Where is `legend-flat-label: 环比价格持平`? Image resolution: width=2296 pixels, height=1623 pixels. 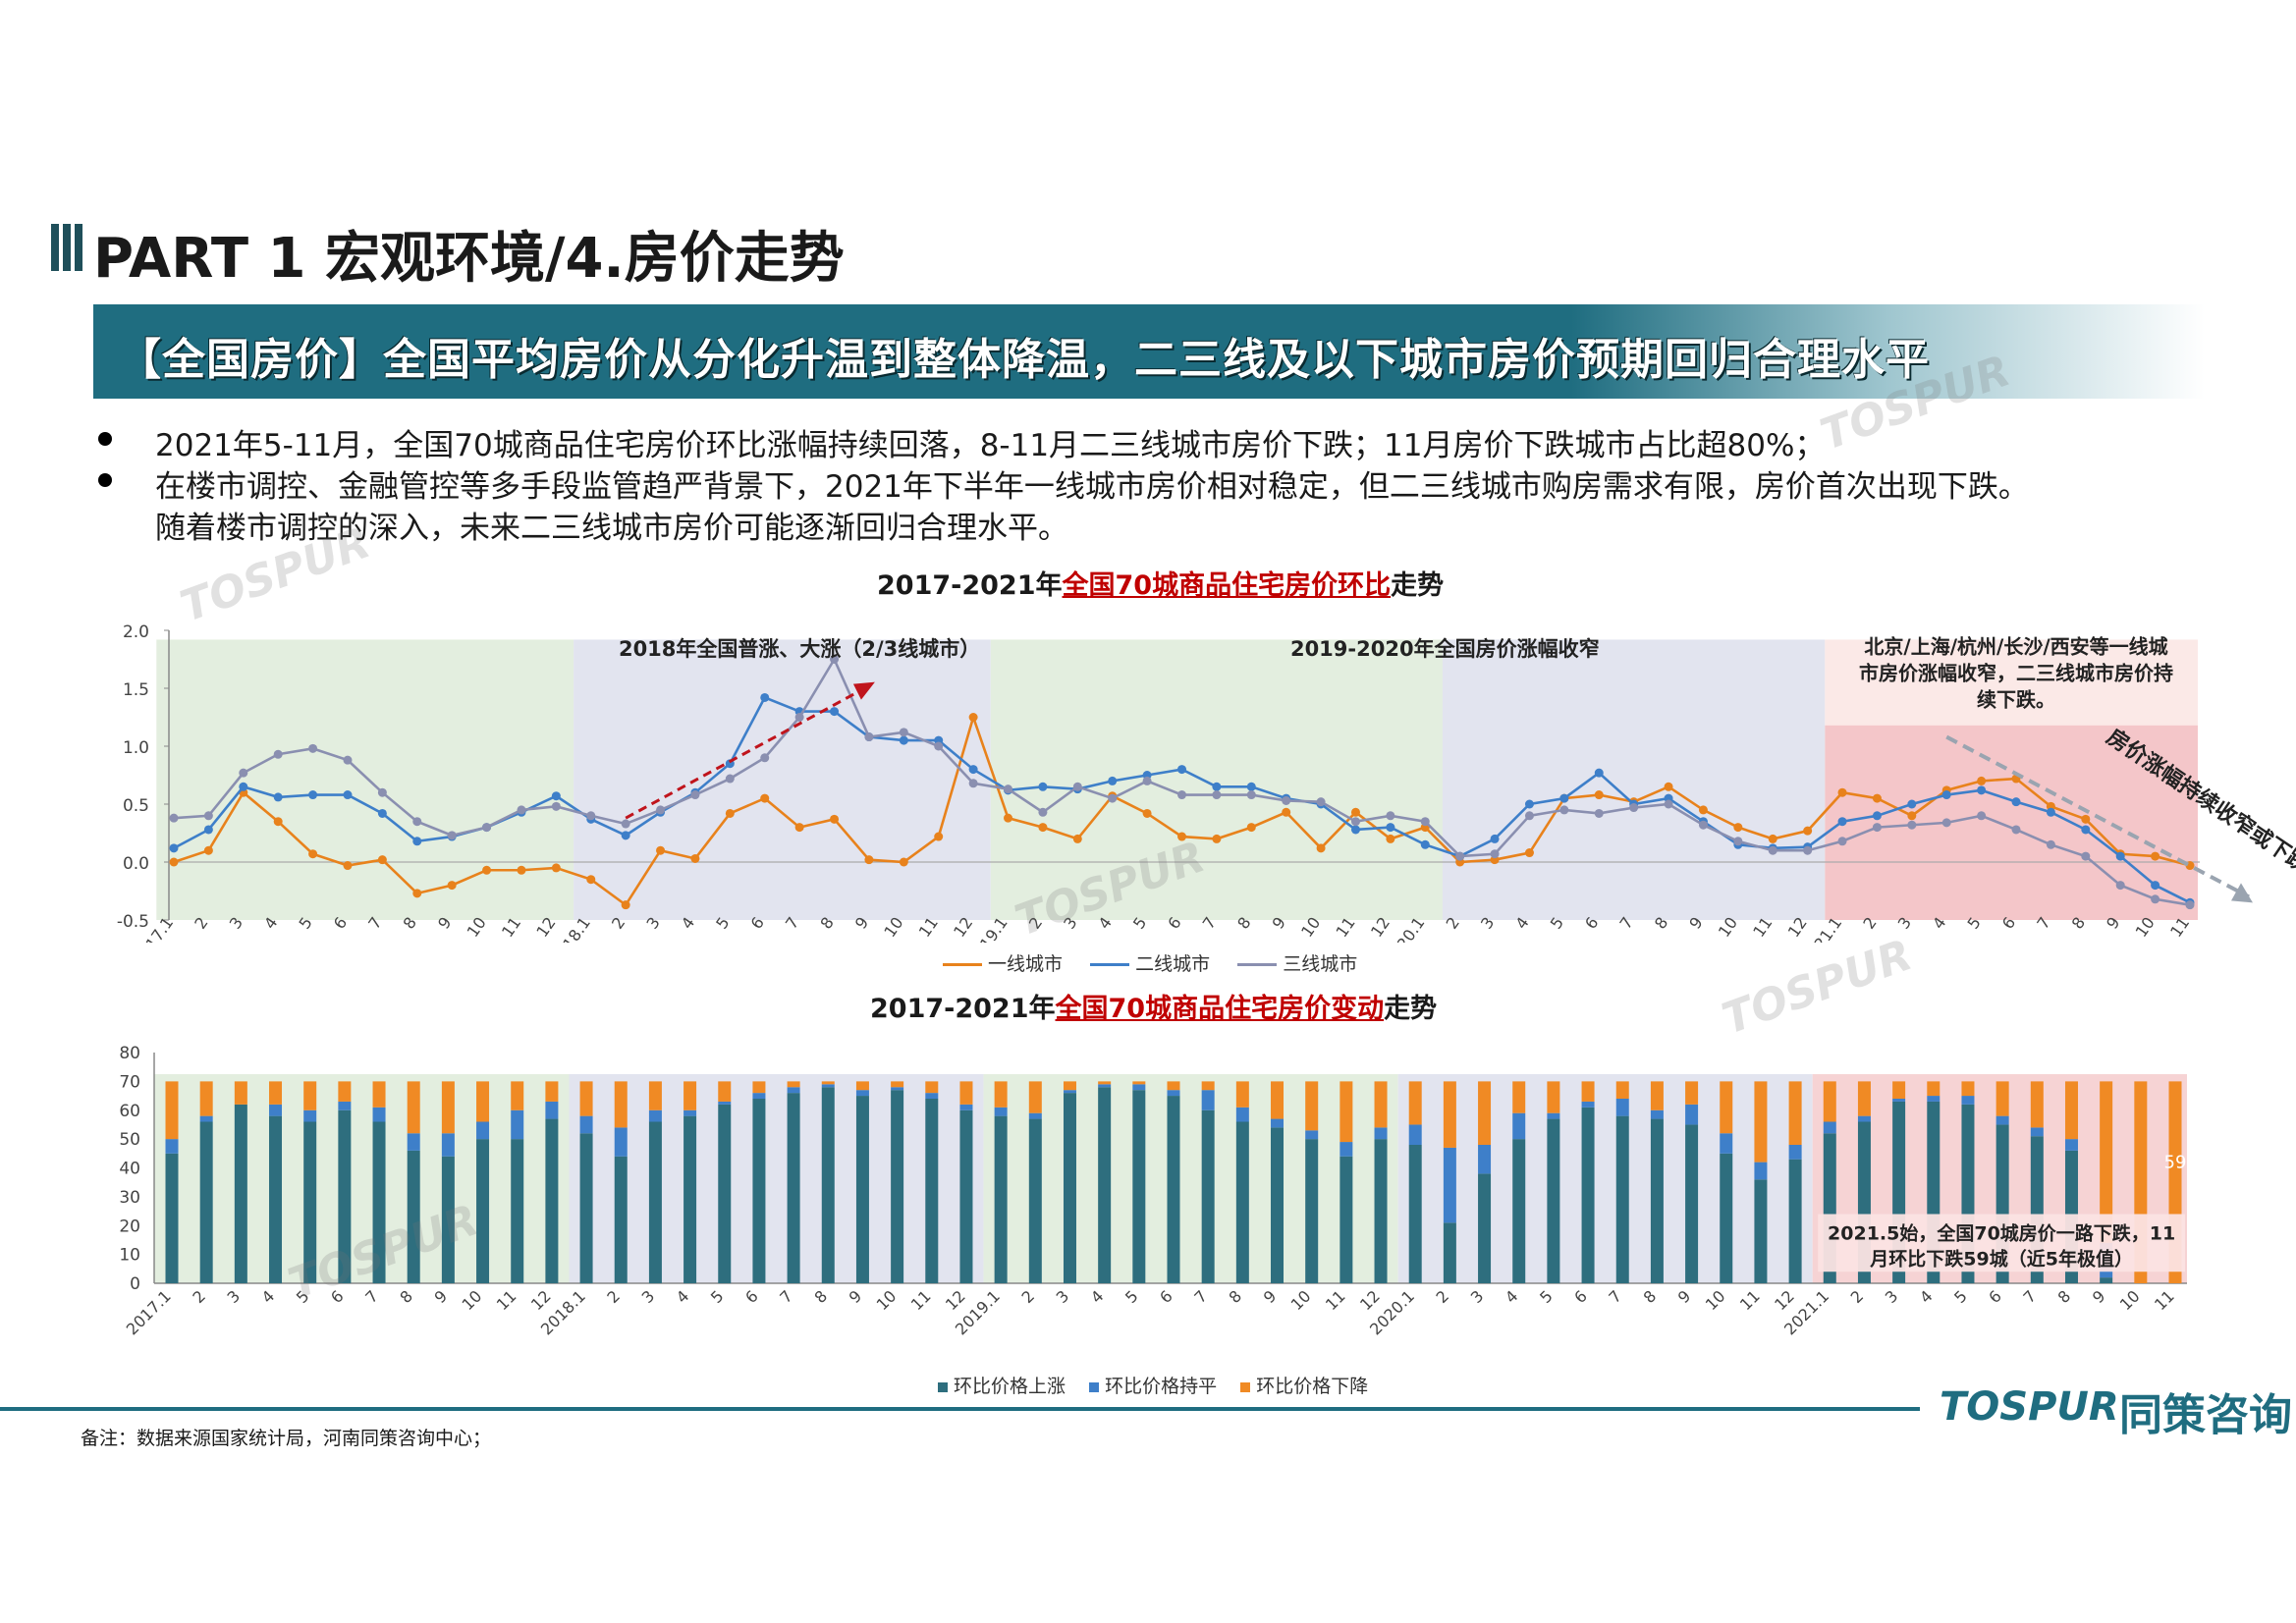
legend-flat-label: 环比价格持平 is located at coordinates (1161, 1386).